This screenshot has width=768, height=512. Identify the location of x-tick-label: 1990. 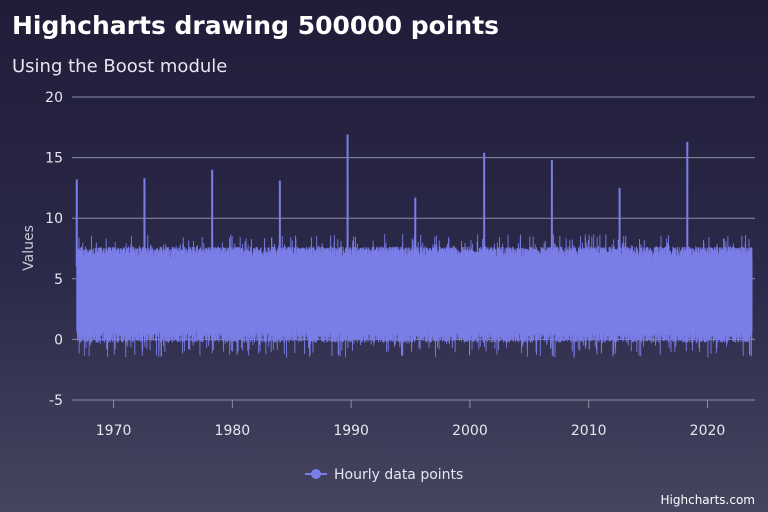
(351, 431).